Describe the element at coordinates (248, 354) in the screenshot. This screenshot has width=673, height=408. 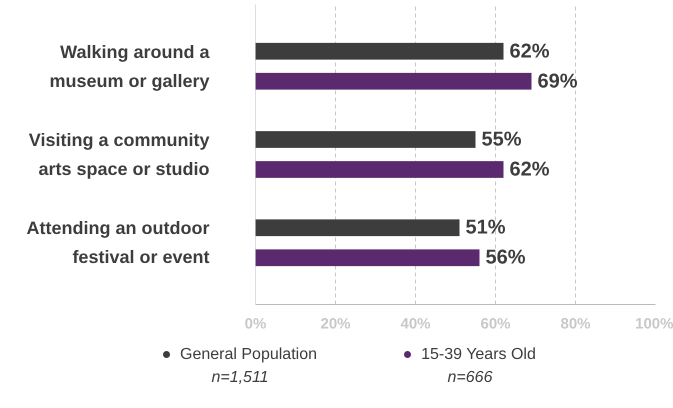
I see `legend-label: General Population` at that location.